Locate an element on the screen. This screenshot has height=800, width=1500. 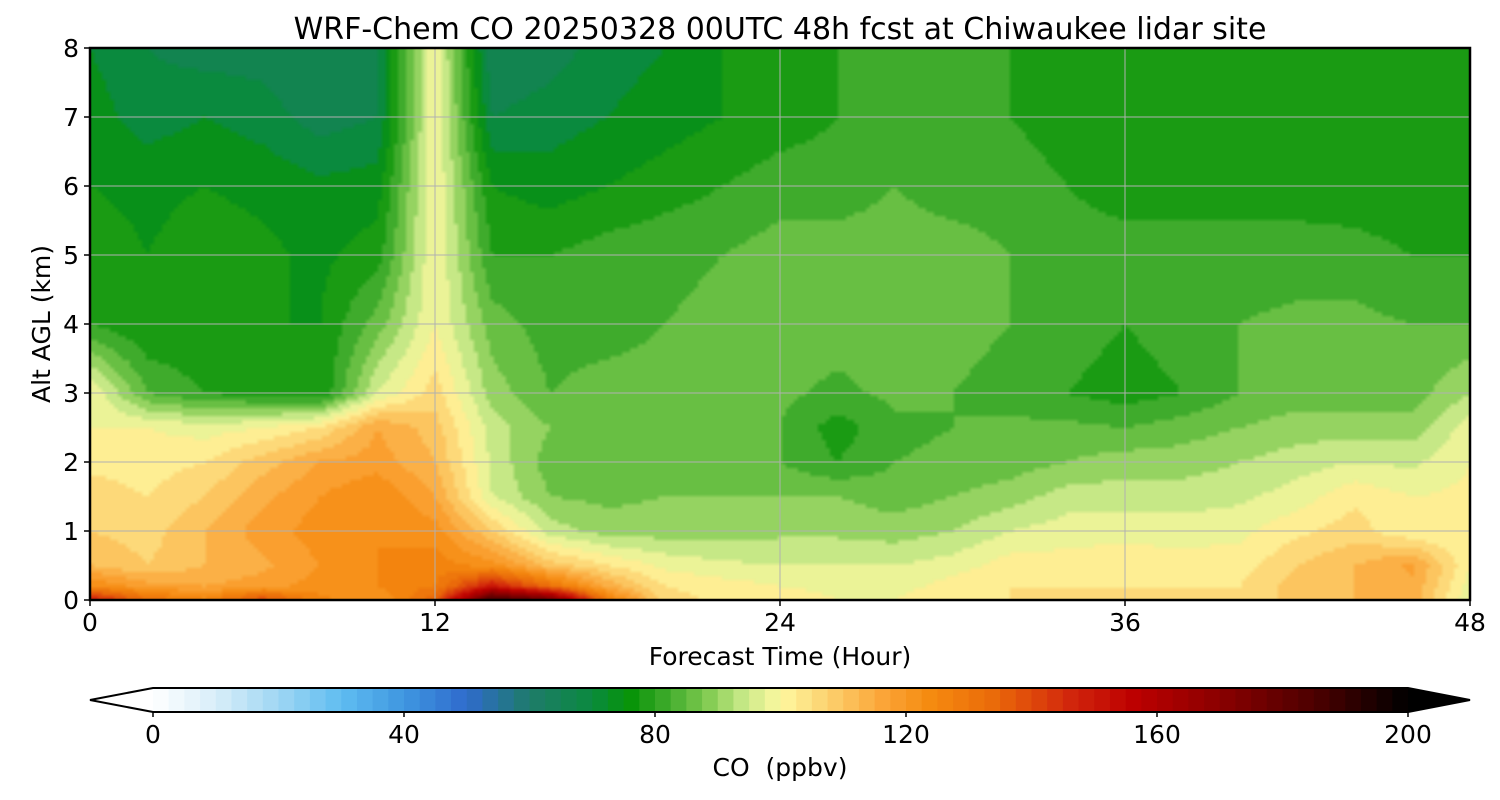
x-tick-label: 12 is located at coordinates (435, 622).